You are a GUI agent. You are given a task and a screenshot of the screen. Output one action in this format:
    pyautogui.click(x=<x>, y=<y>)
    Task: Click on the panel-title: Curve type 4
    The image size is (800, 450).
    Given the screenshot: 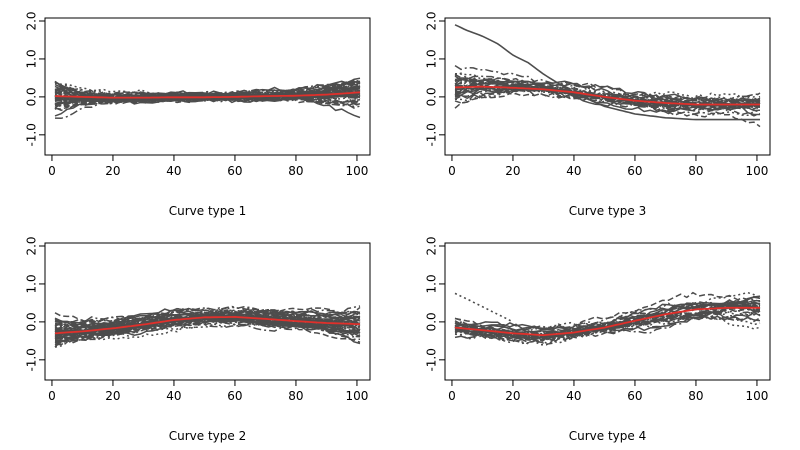 What is the action you would take?
    pyautogui.click(x=607, y=436)
    